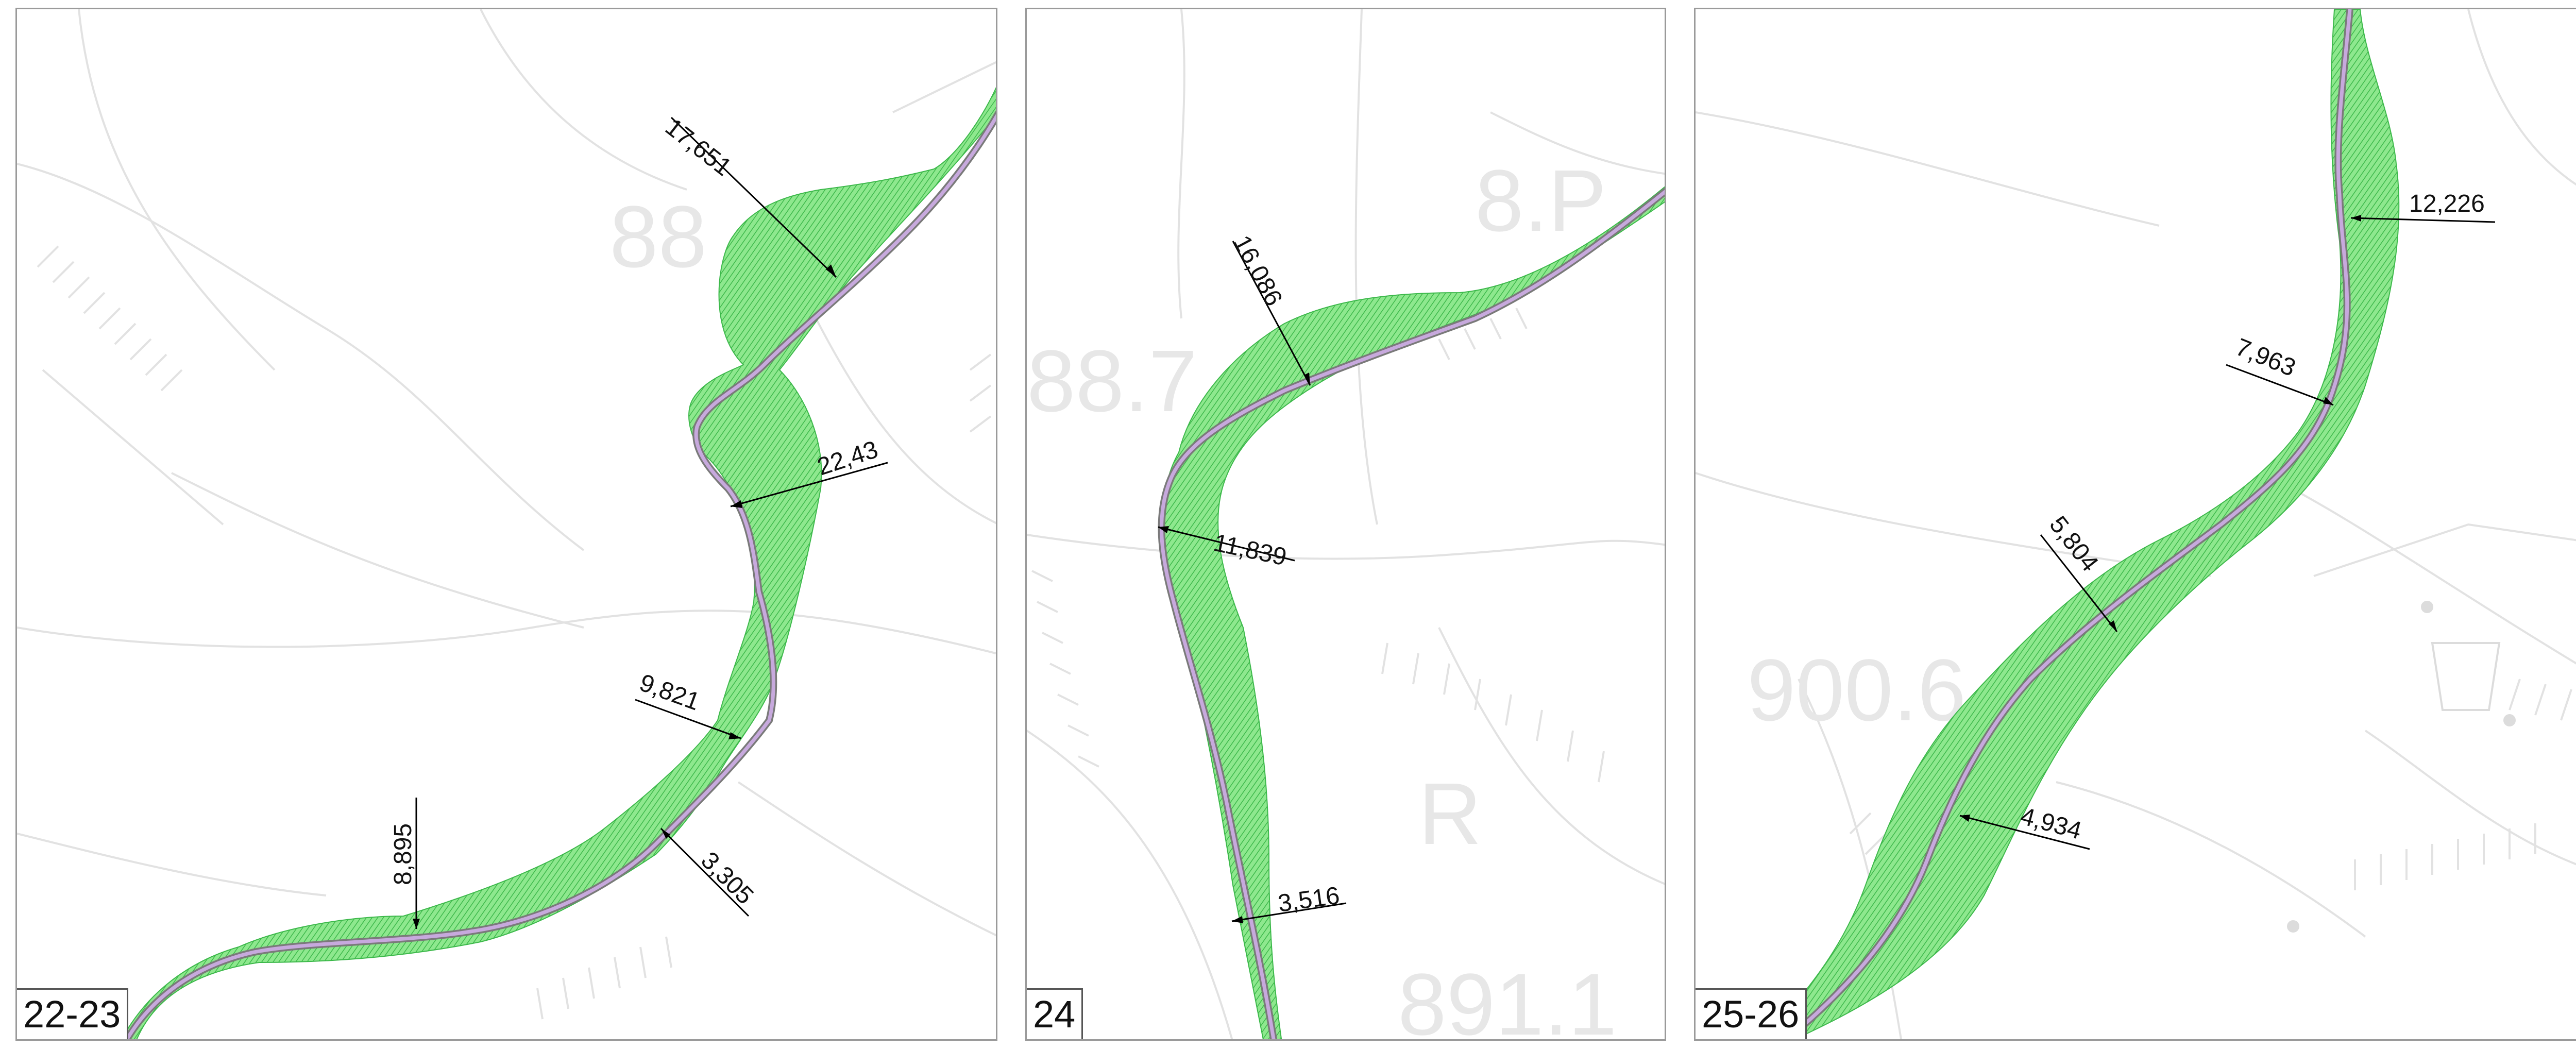 The image size is (2576, 1049). What do you see at coordinates (1308, 900) in the screenshot?
I see `measurement-label: 3,516` at bounding box center [1308, 900].